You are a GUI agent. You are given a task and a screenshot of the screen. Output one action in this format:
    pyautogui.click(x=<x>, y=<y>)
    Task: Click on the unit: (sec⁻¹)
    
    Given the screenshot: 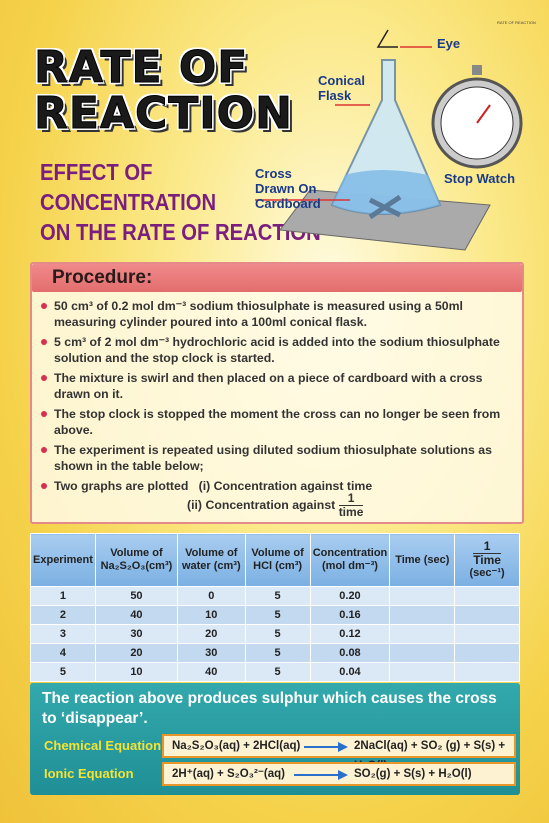 What is the action you would take?
    pyautogui.click(x=487, y=573)
    